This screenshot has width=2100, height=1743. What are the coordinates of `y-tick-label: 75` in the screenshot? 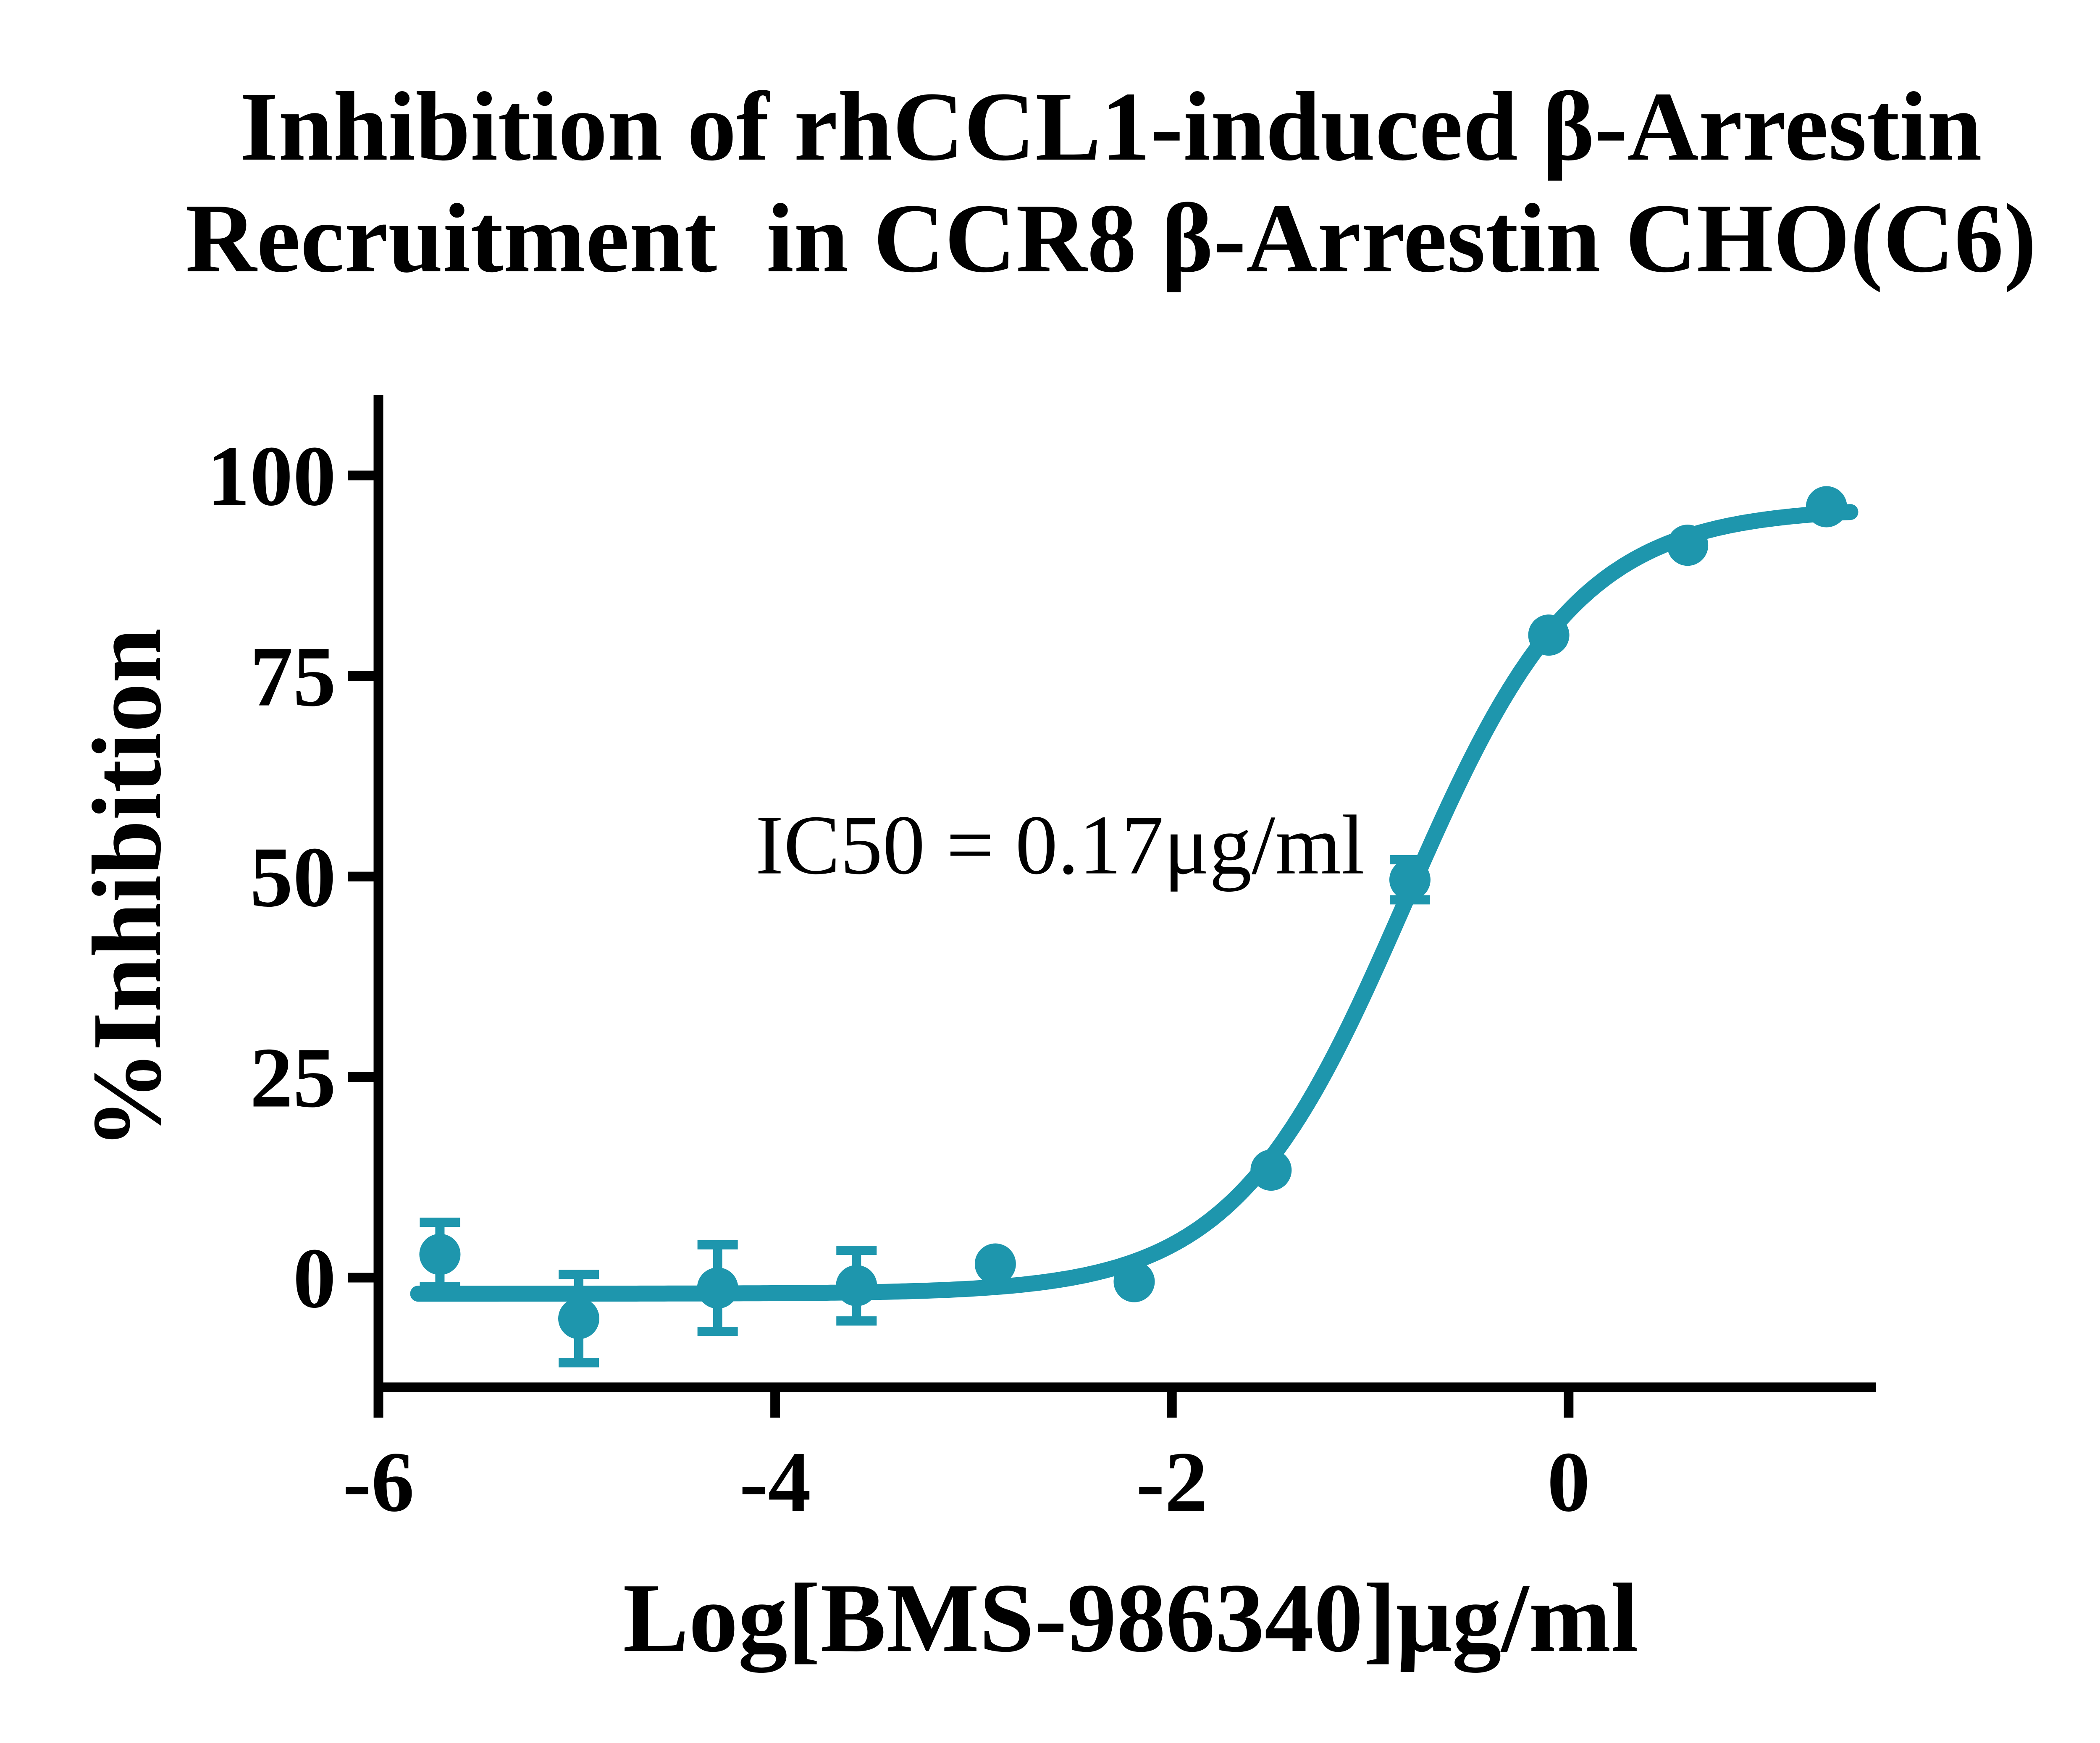 It's located at (293, 676).